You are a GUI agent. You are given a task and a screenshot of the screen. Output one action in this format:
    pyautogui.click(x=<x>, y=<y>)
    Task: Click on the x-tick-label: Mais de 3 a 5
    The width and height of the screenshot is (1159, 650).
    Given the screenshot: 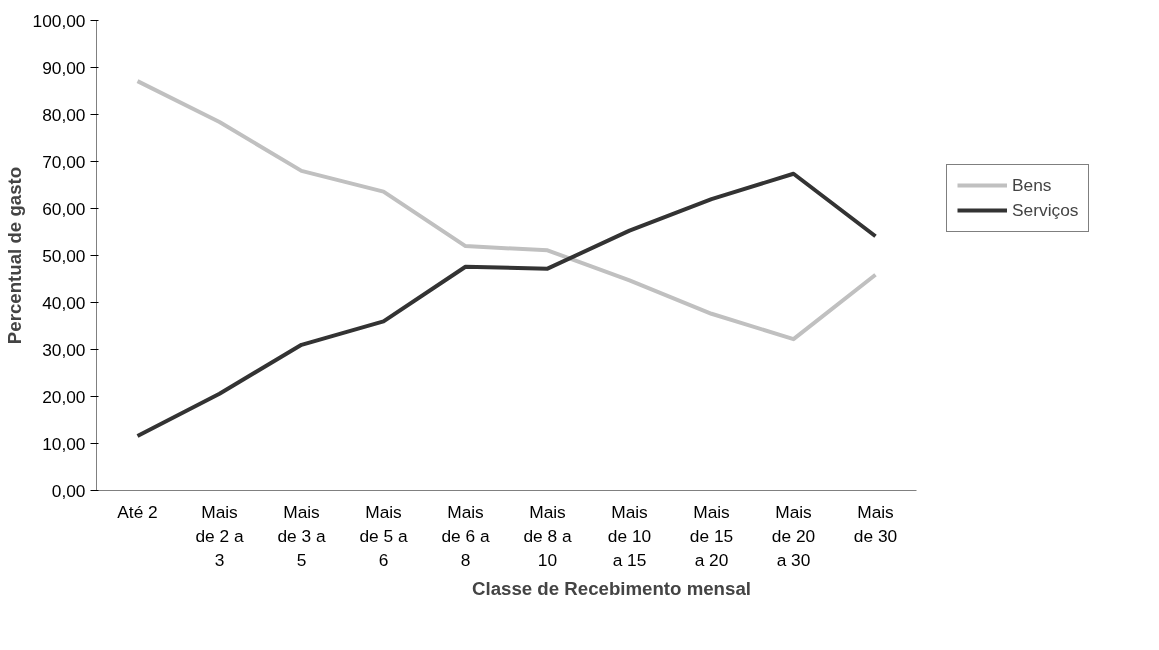 What is the action you would take?
    pyautogui.click(x=301, y=535)
    